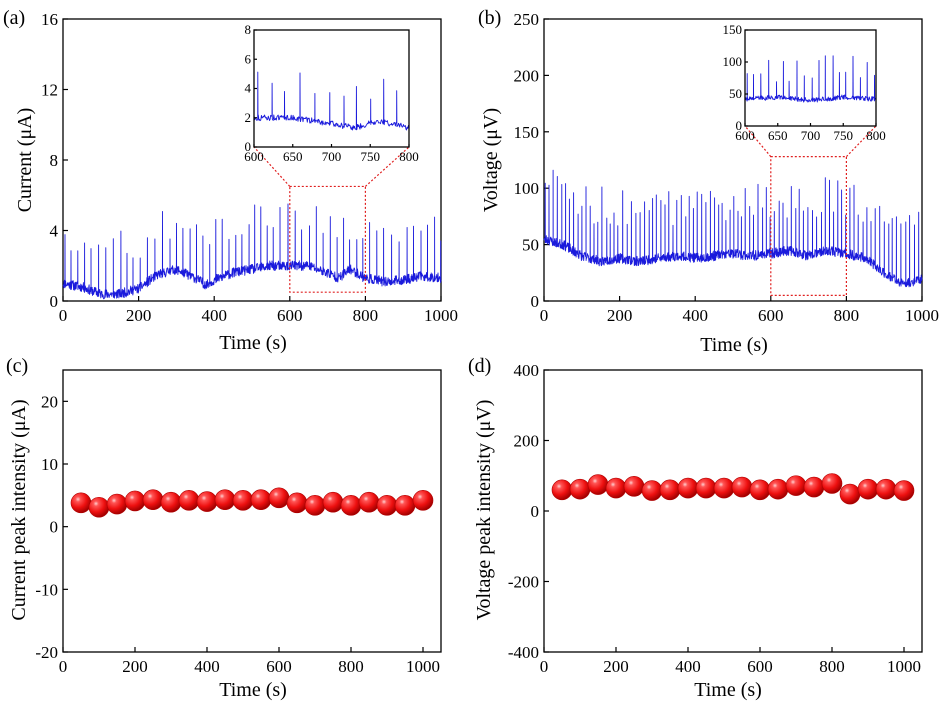 The width and height of the screenshot is (946, 705). Describe the element at coordinates (54, 231) in the screenshot. I see `panel-a-y-tick-label: 4` at that location.